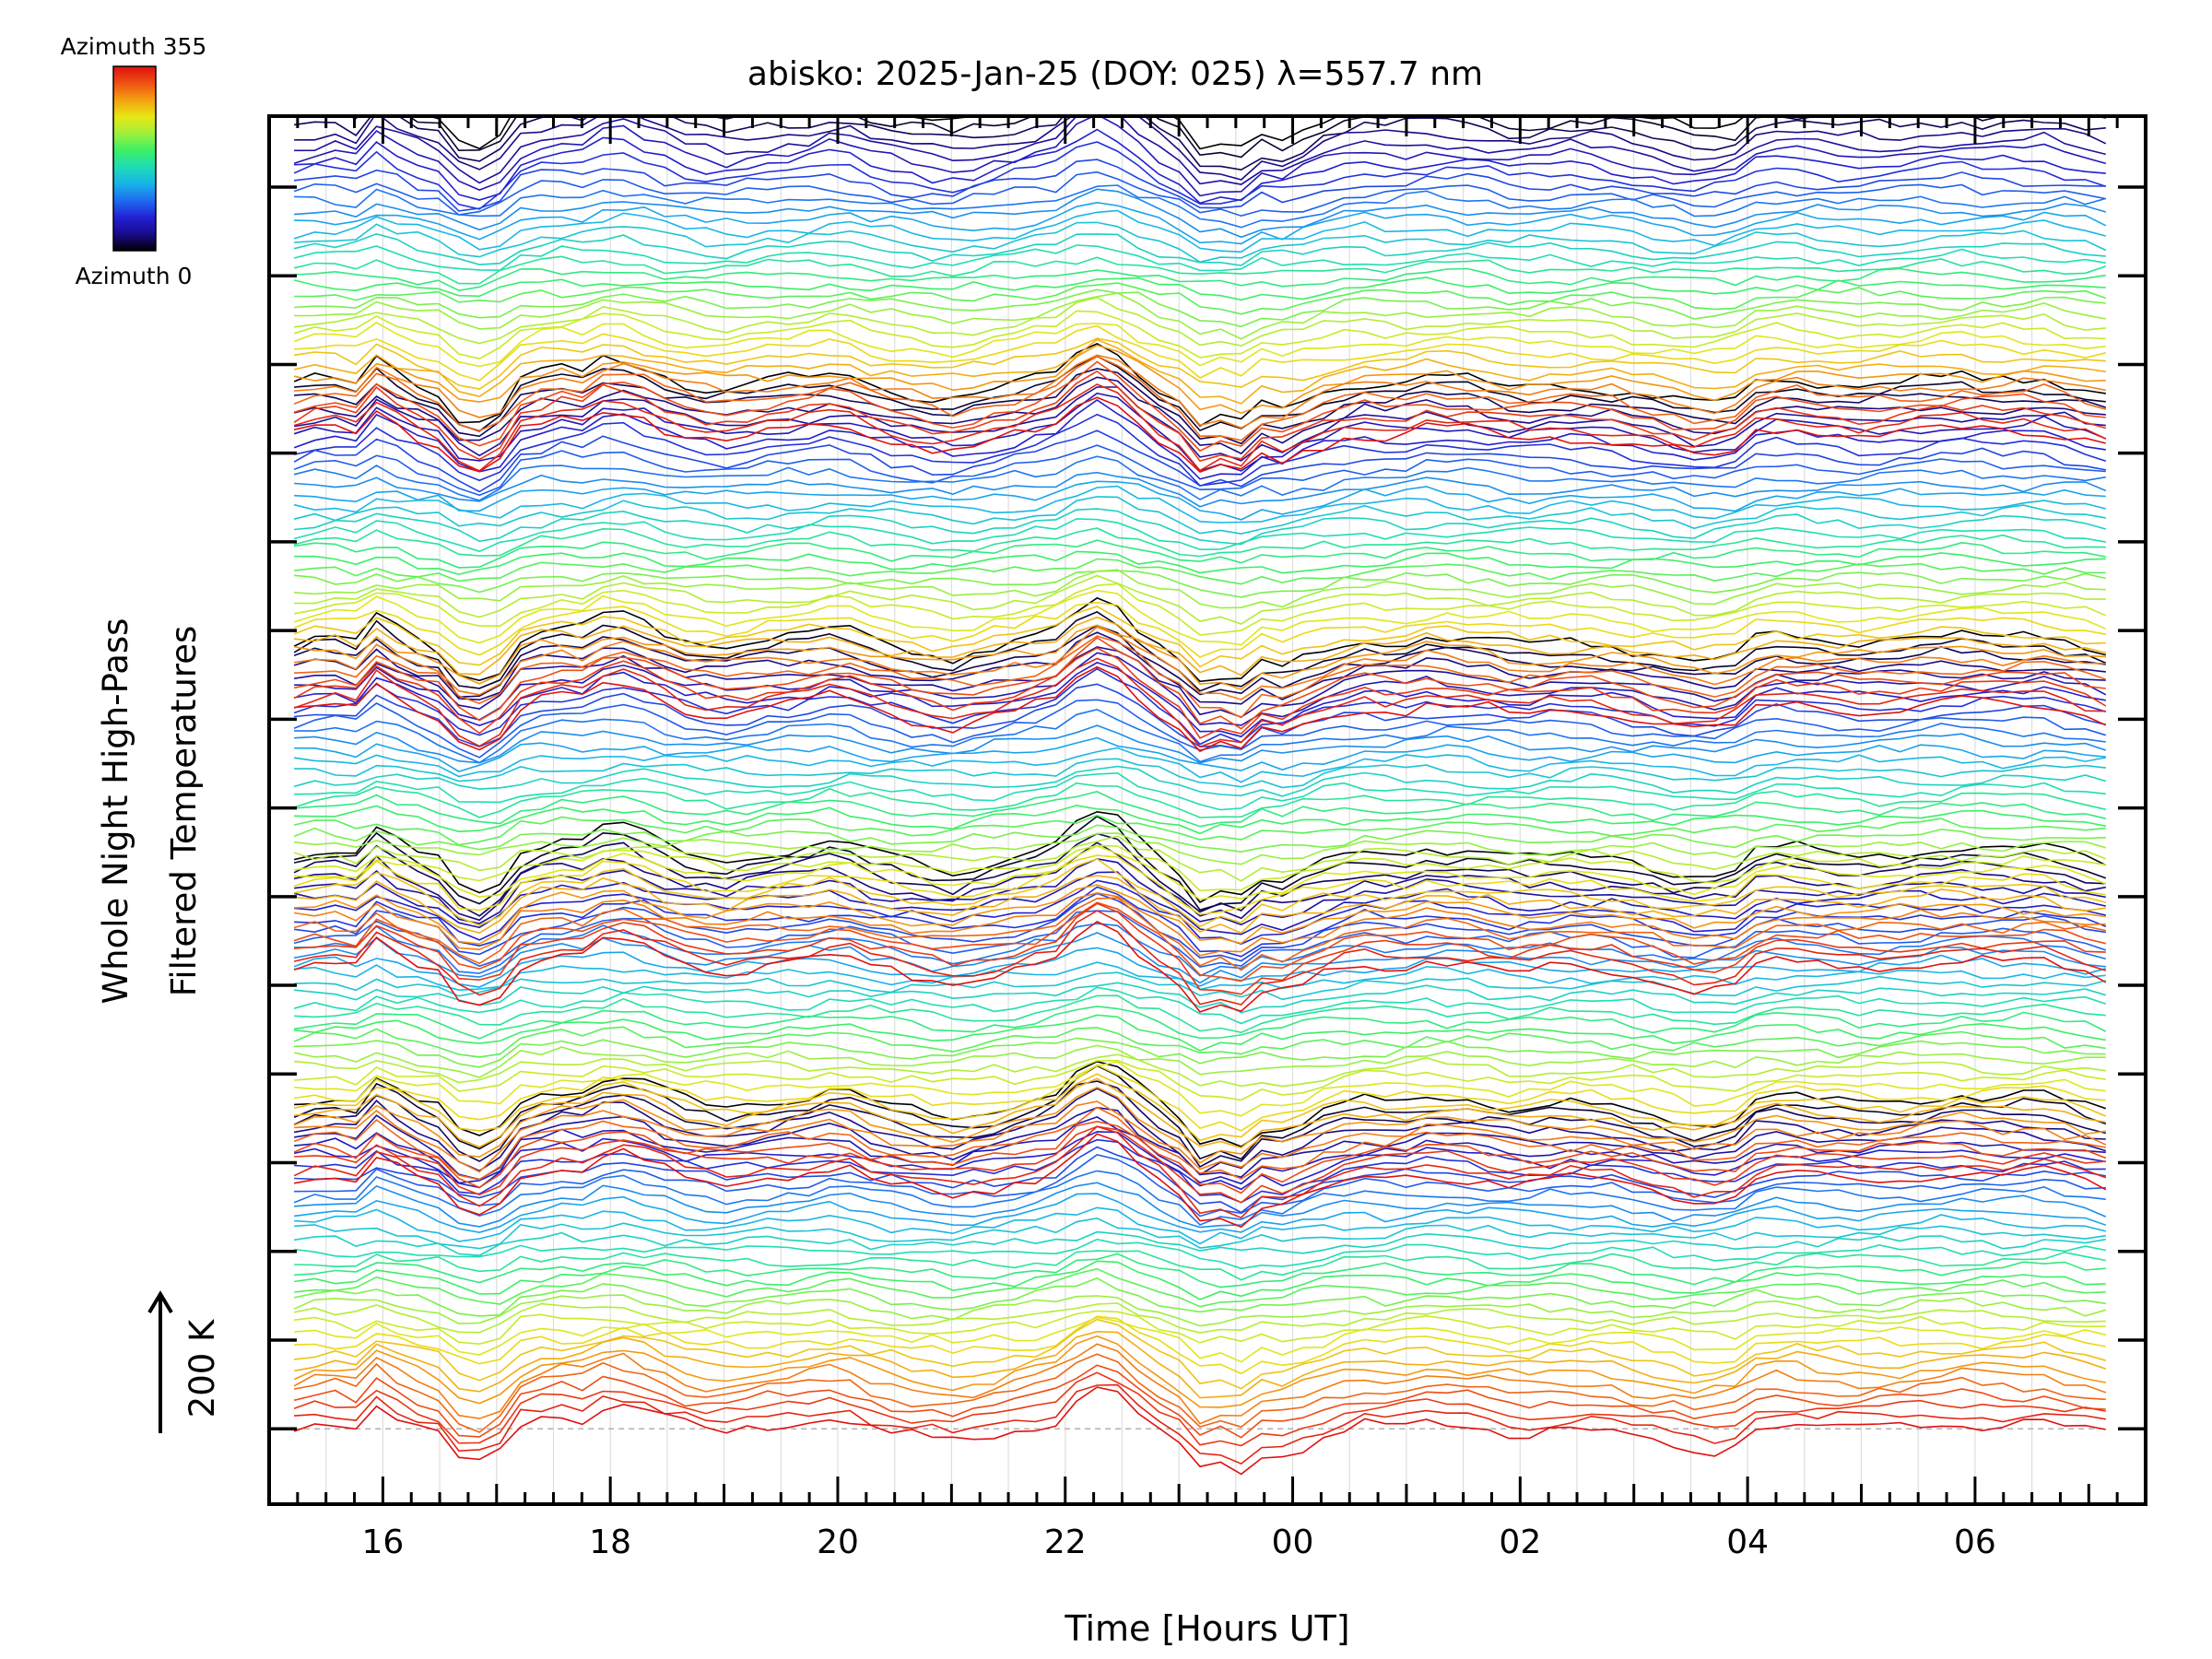 The height and width of the screenshot is (1659, 2212). What do you see at coordinates (202, 1368) in the screenshot?
I see `scale-label: 200 K` at bounding box center [202, 1368].